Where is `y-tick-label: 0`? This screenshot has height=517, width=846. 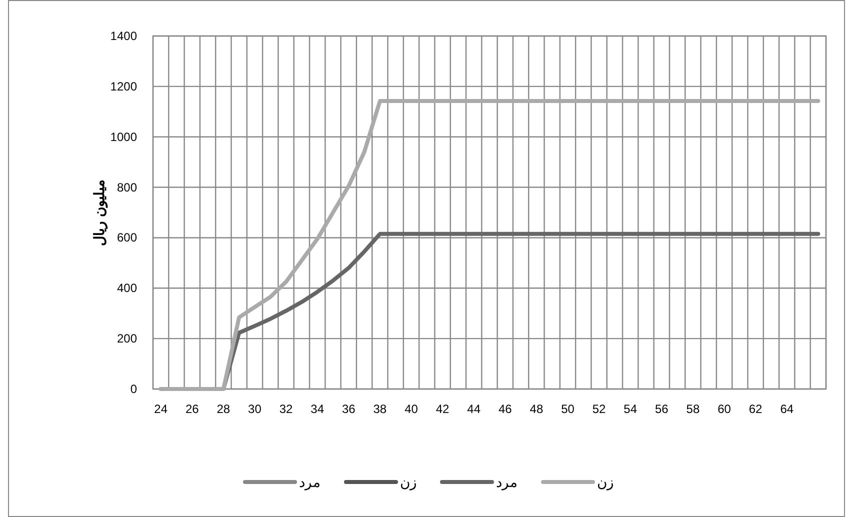 y-tick-label: 0 is located at coordinates (134, 389).